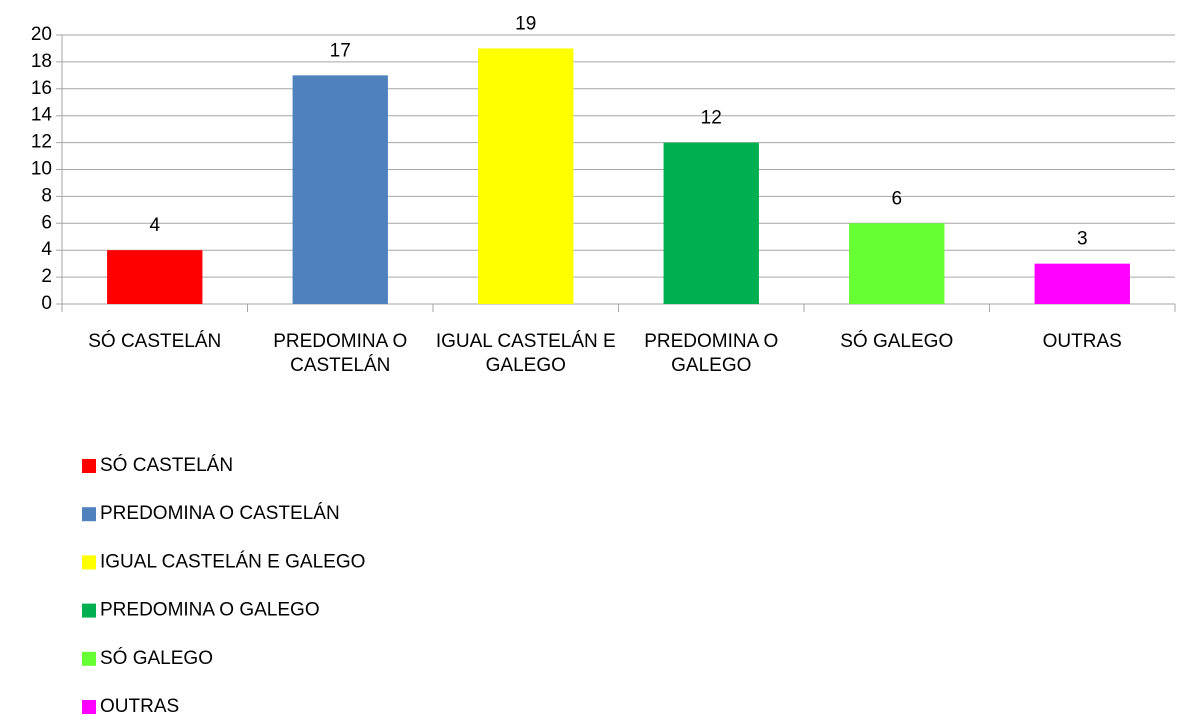 The image size is (1189, 717). I want to click on legend-label: PREDOMINA O CASTELÁN, so click(220, 513).